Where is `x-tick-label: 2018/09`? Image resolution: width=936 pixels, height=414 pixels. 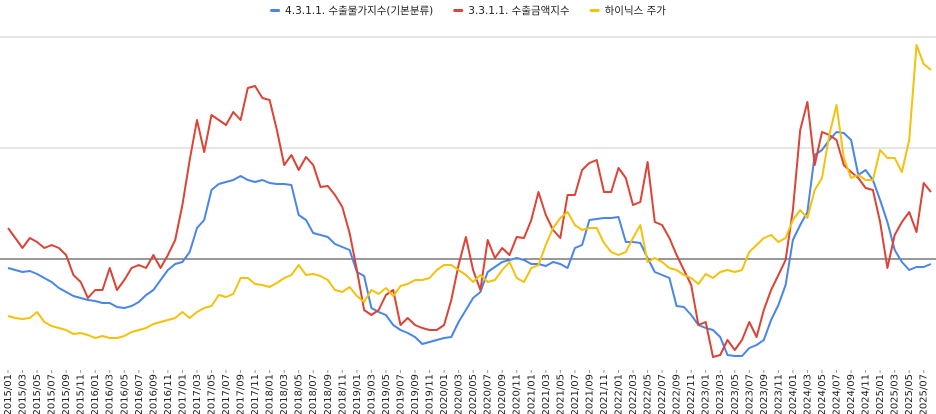
x-tick-label: 2018/09 is located at coordinates (328, 394).